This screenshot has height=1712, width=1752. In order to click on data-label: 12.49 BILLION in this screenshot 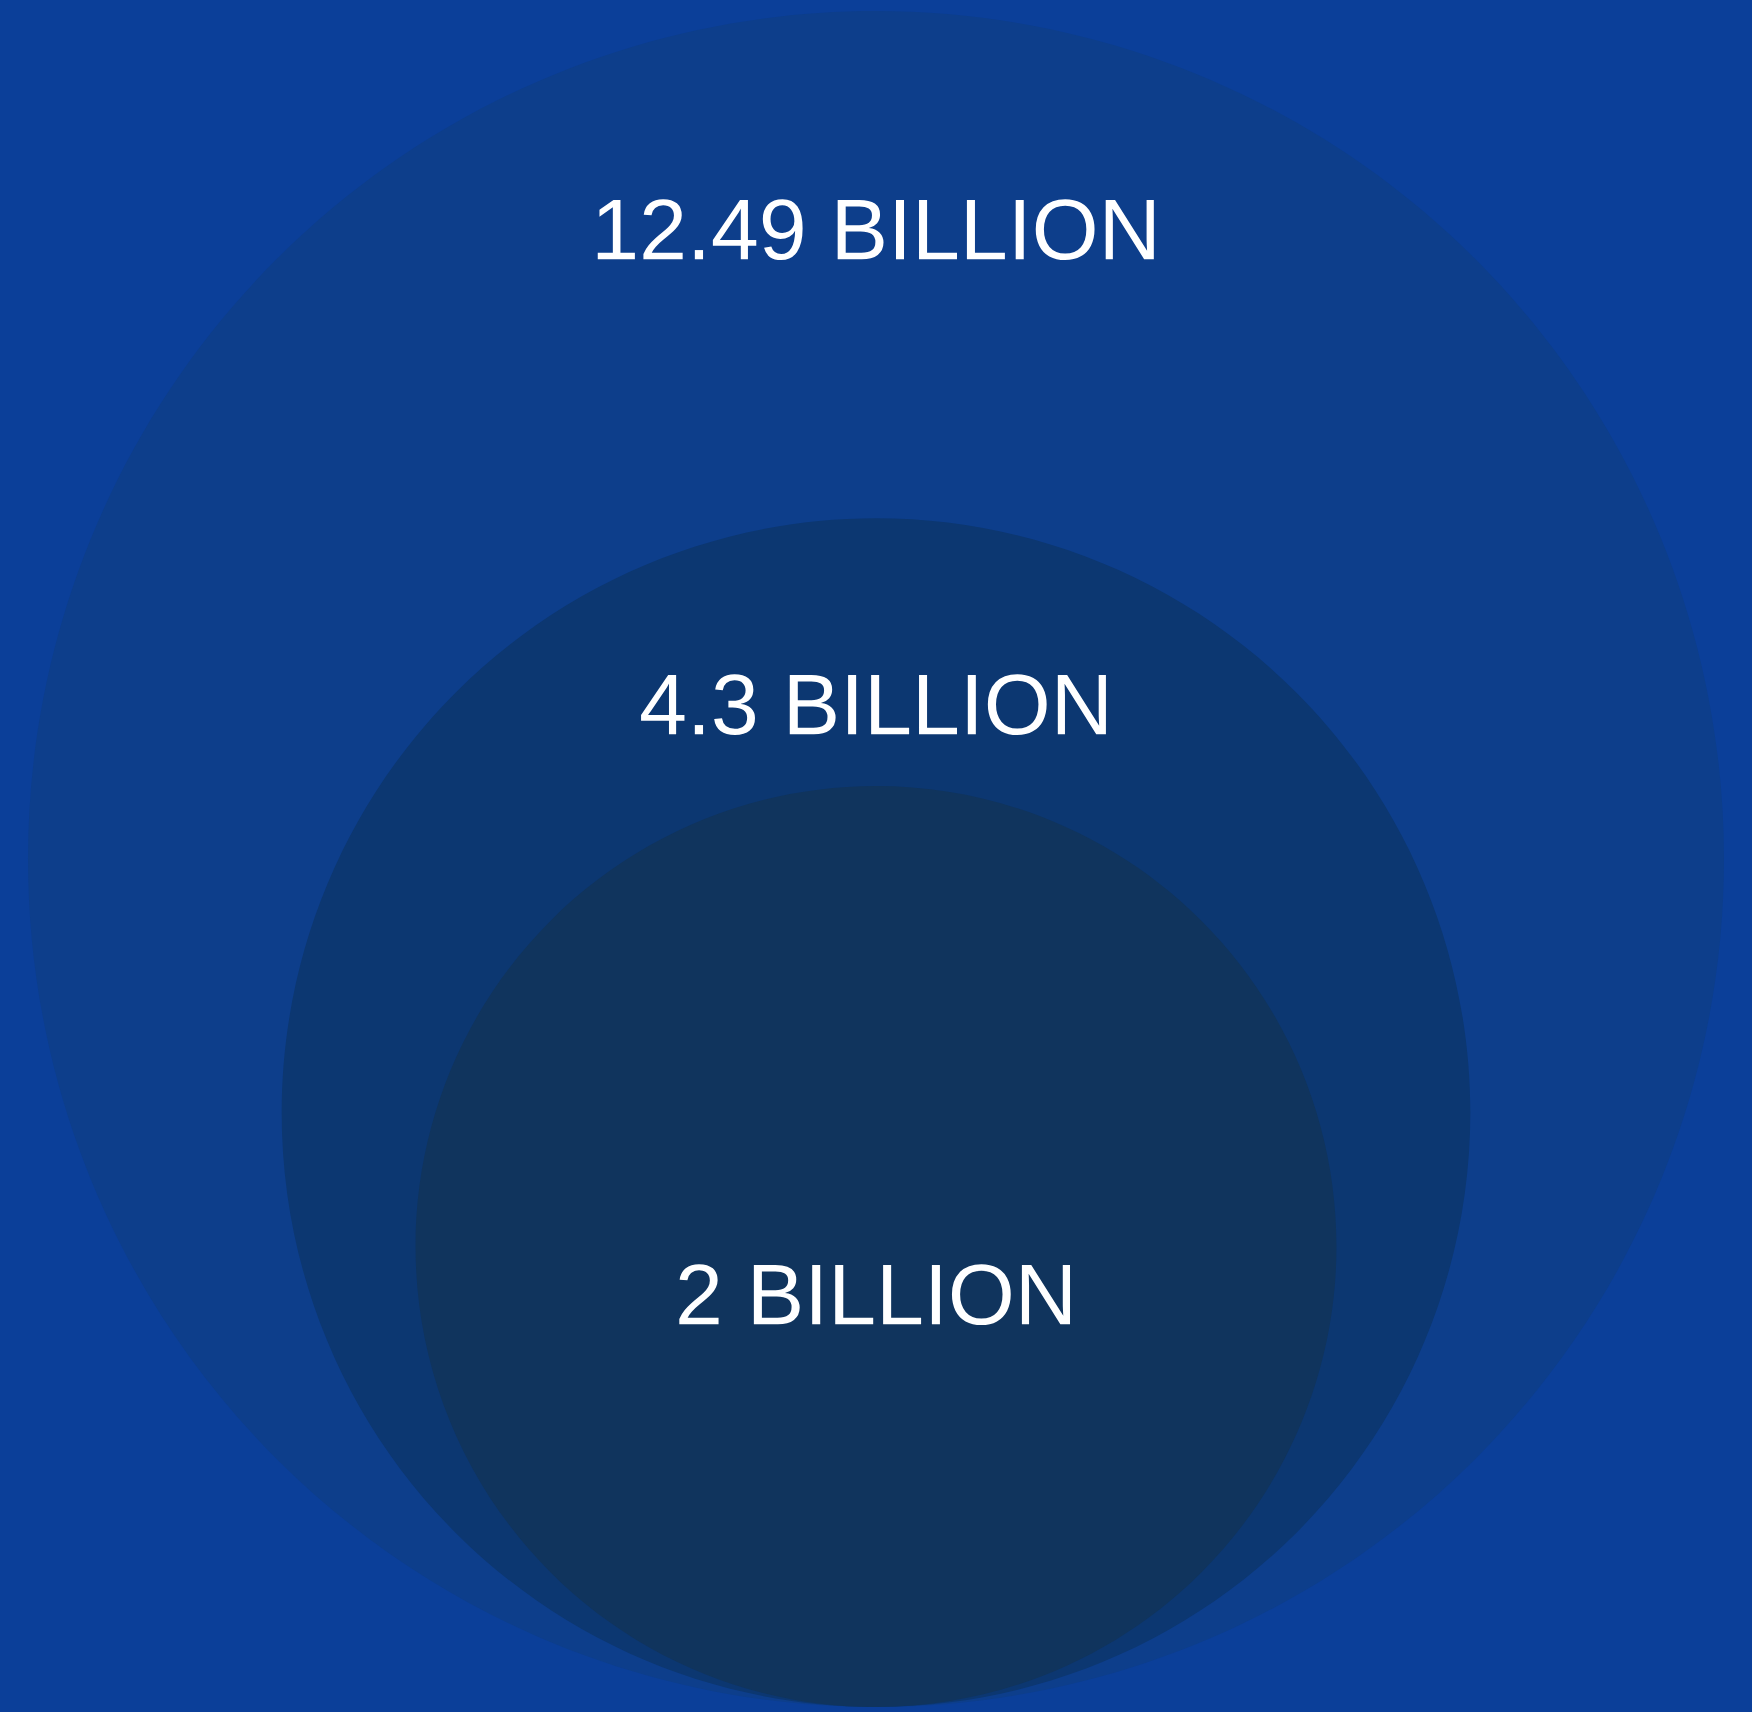, I will do `click(875, 230)`.